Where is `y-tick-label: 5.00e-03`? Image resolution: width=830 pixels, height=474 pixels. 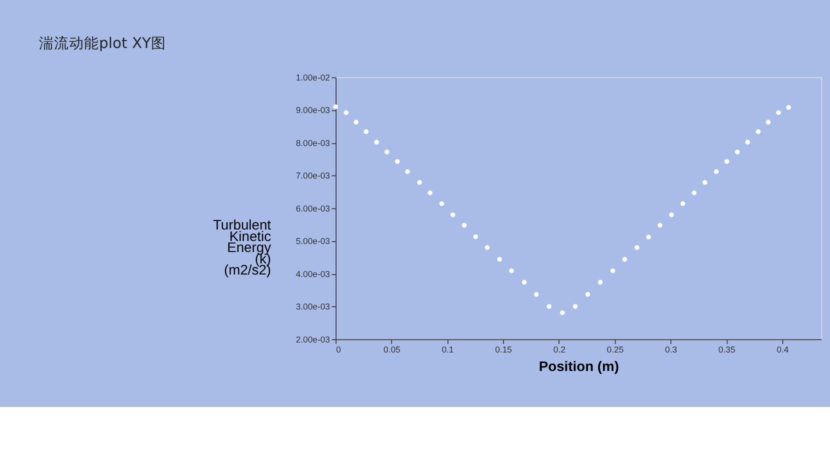 y-tick-label: 5.00e-03 is located at coordinates (313, 241).